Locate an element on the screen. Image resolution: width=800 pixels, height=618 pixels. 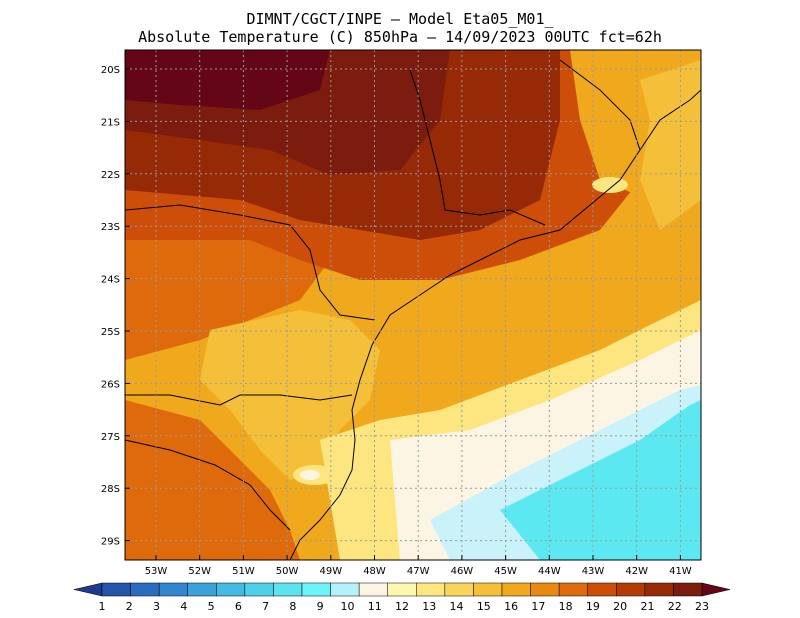
lon-label-45w: 45W is located at coordinates (505, 571).